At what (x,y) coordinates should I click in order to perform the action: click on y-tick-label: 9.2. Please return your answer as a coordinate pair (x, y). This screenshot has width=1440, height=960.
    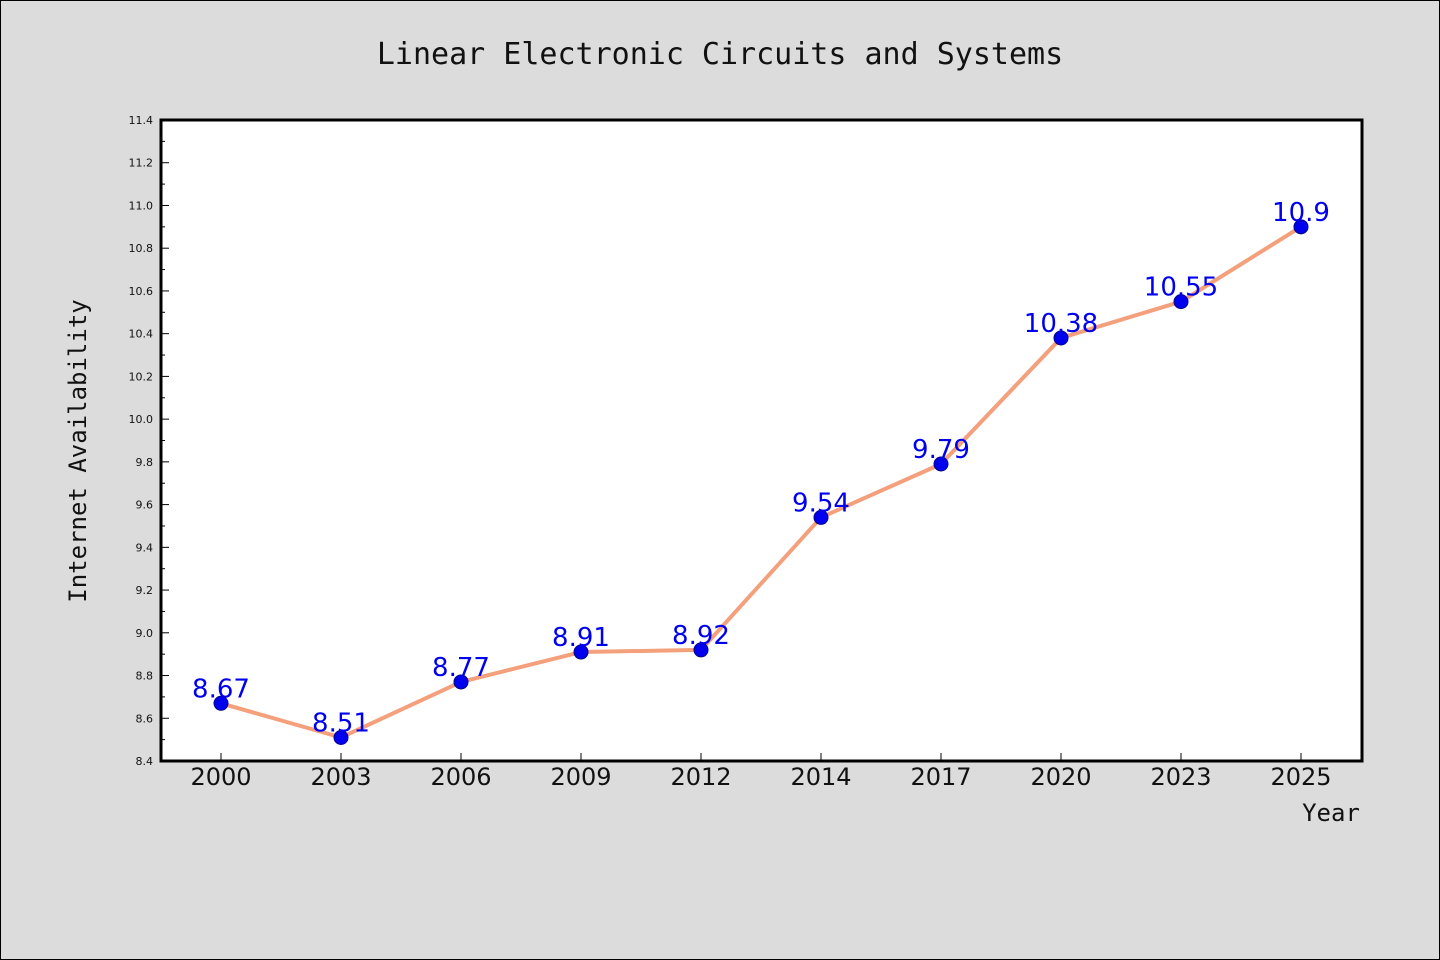
    Looking at the image, I should click on (145, 590).